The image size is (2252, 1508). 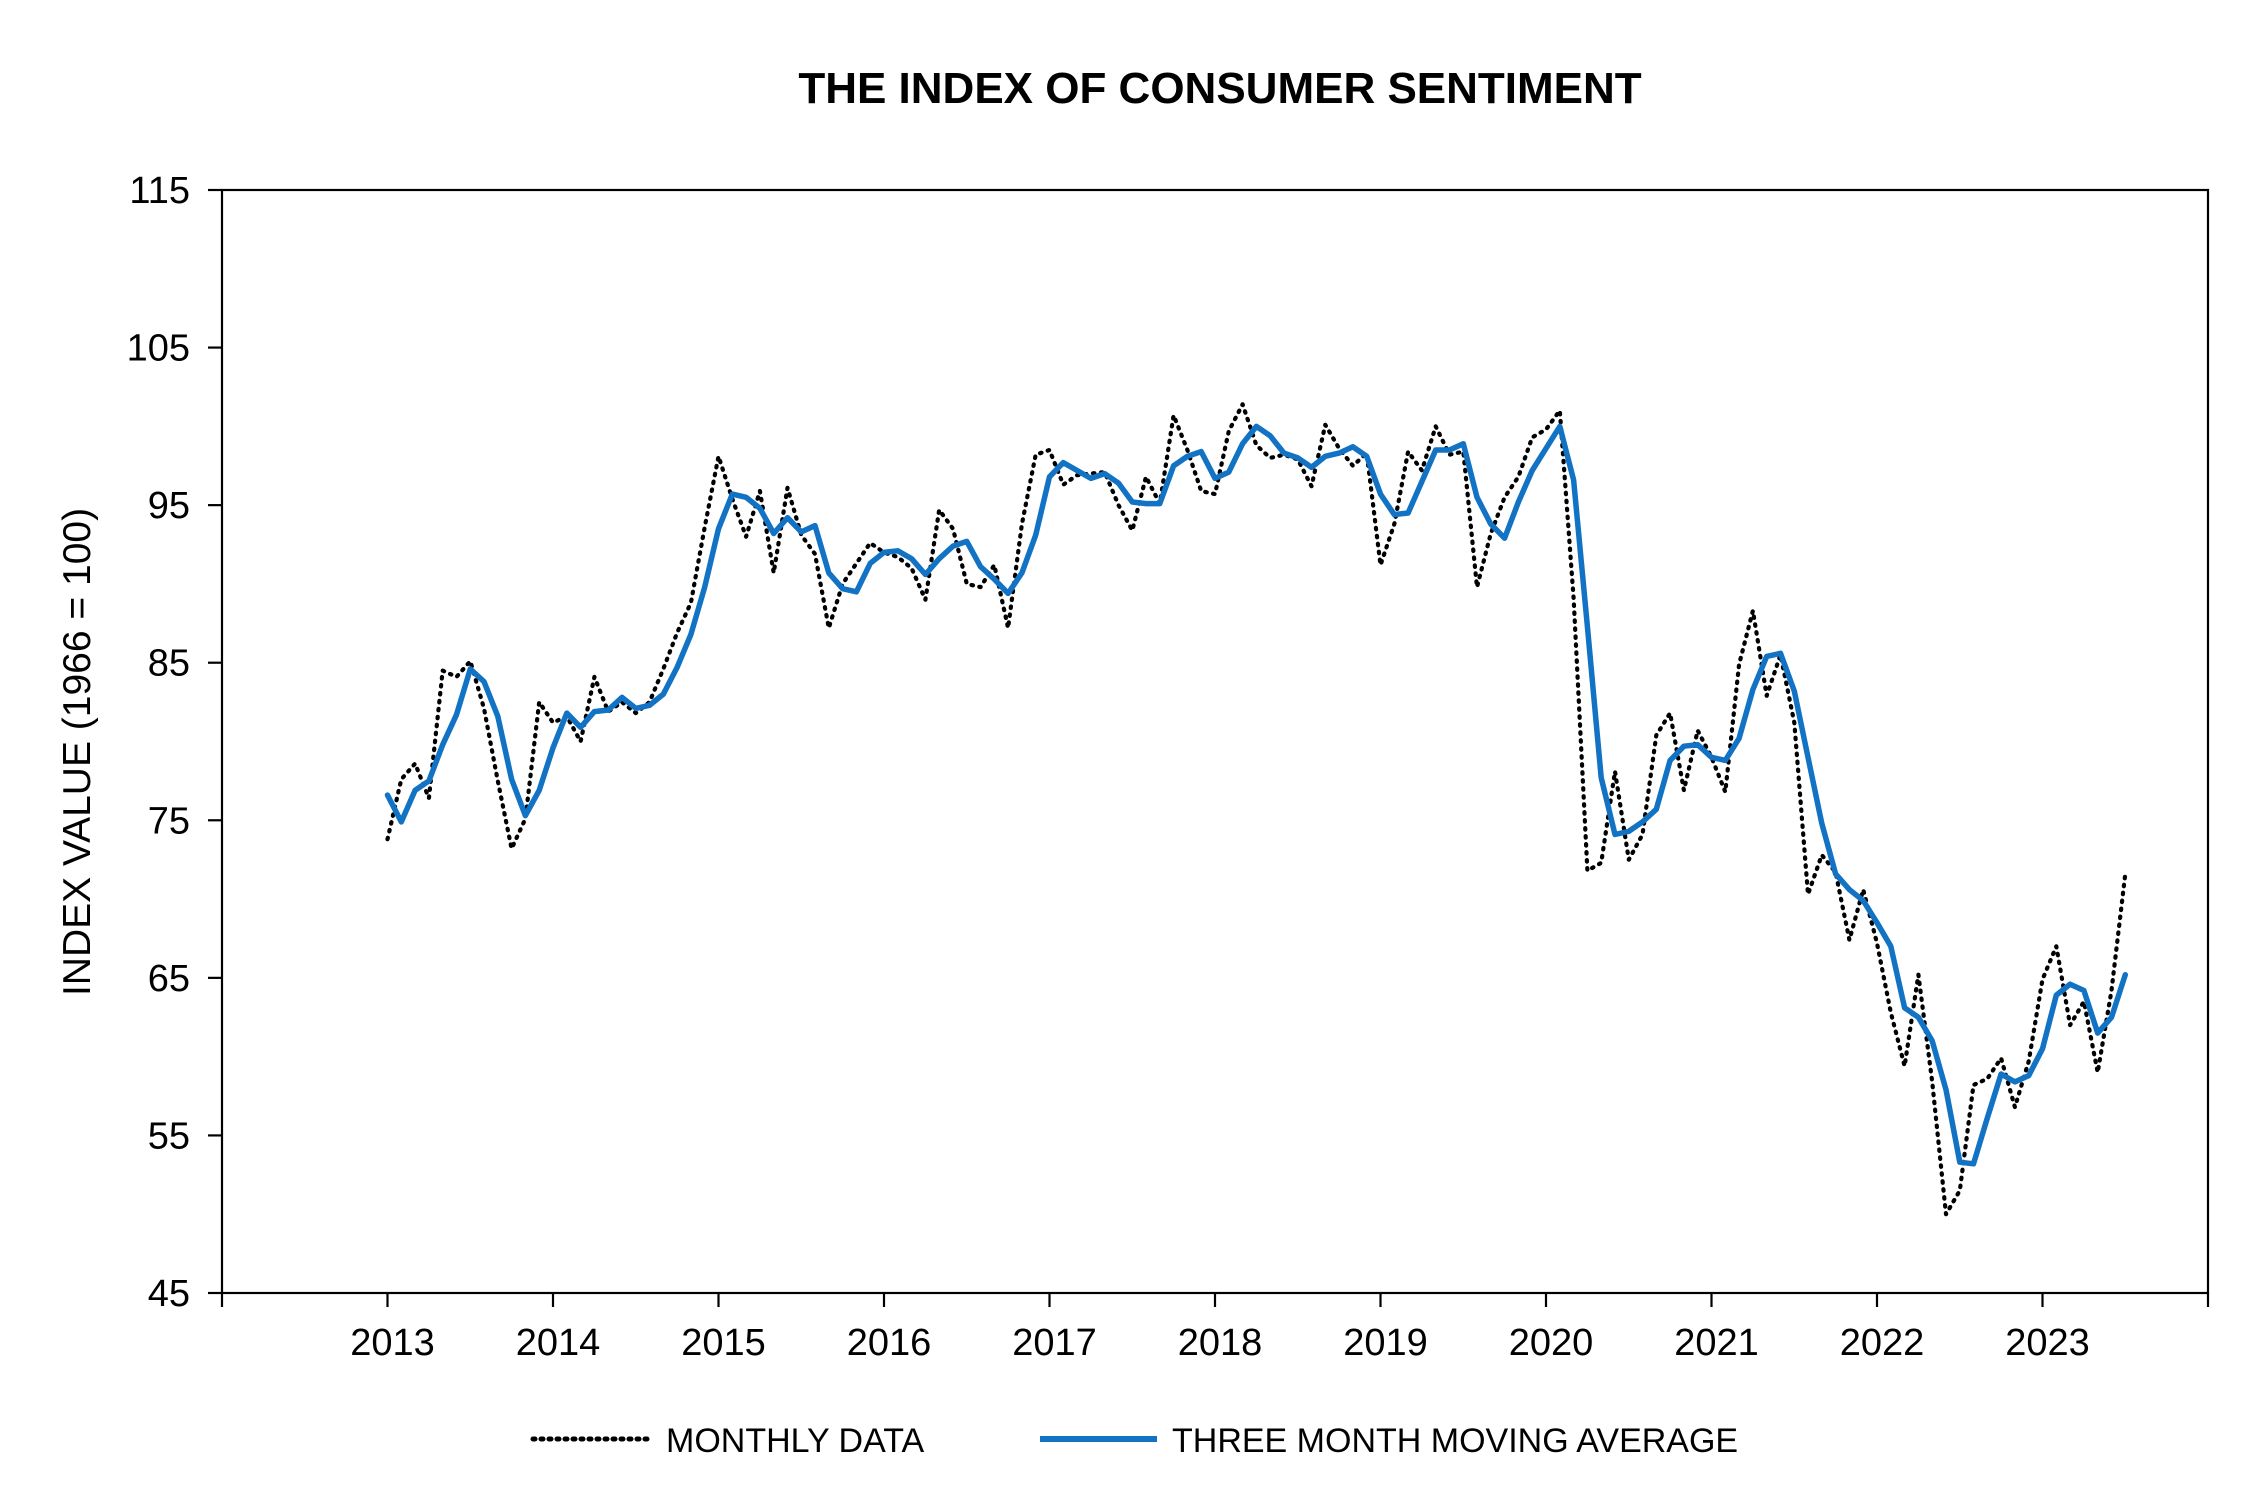 I want to click on legend-item-moving-average: THREE MONTH MOVING AVERAGE, so click(x=1389, y=1441).